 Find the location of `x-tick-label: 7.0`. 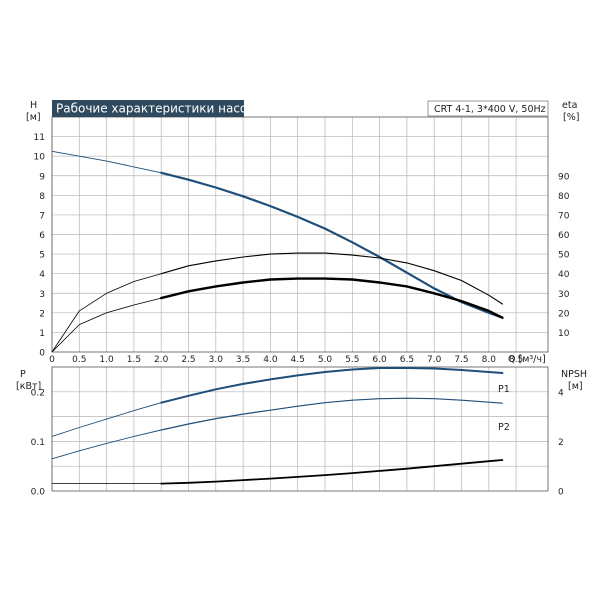

x-tick-label: 7.0 is located at coordinates (434, 360).